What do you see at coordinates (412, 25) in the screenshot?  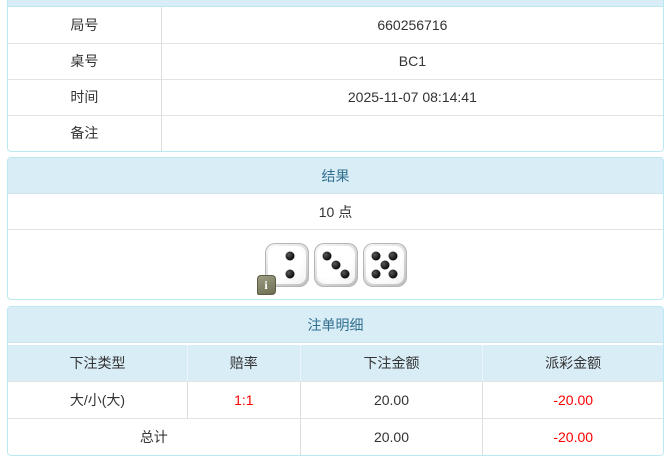 I see `round-id-value: 660256716` at bounding box center [412, 25].